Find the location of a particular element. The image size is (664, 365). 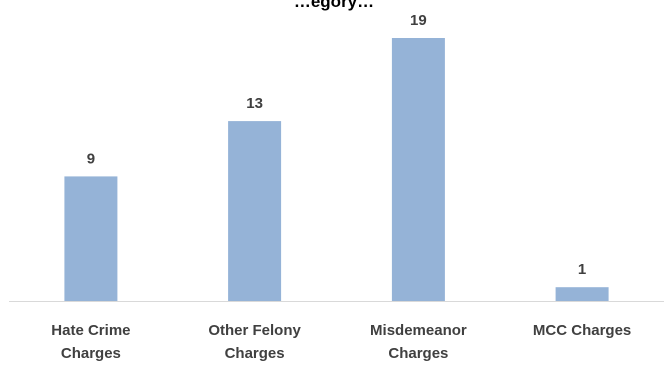

data-label-0: 9 is located at coordinates (91, 158).